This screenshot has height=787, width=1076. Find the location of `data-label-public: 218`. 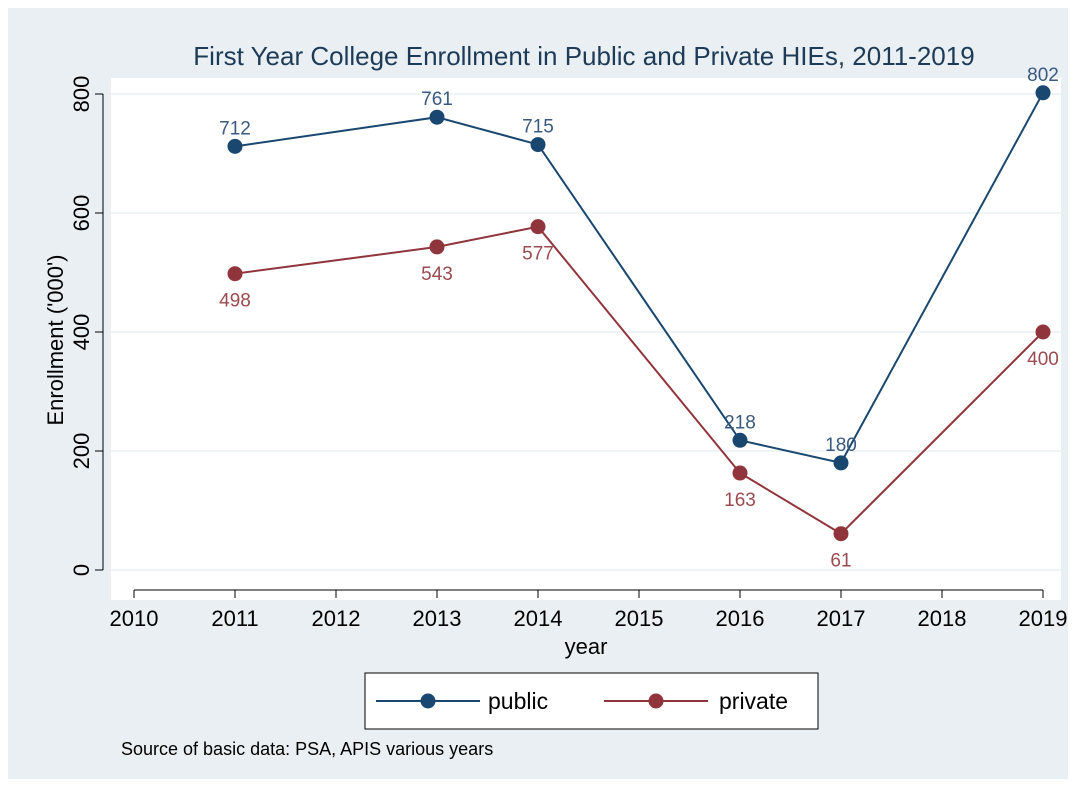

data-label-public: 218 is located at coordinates (740, 422).